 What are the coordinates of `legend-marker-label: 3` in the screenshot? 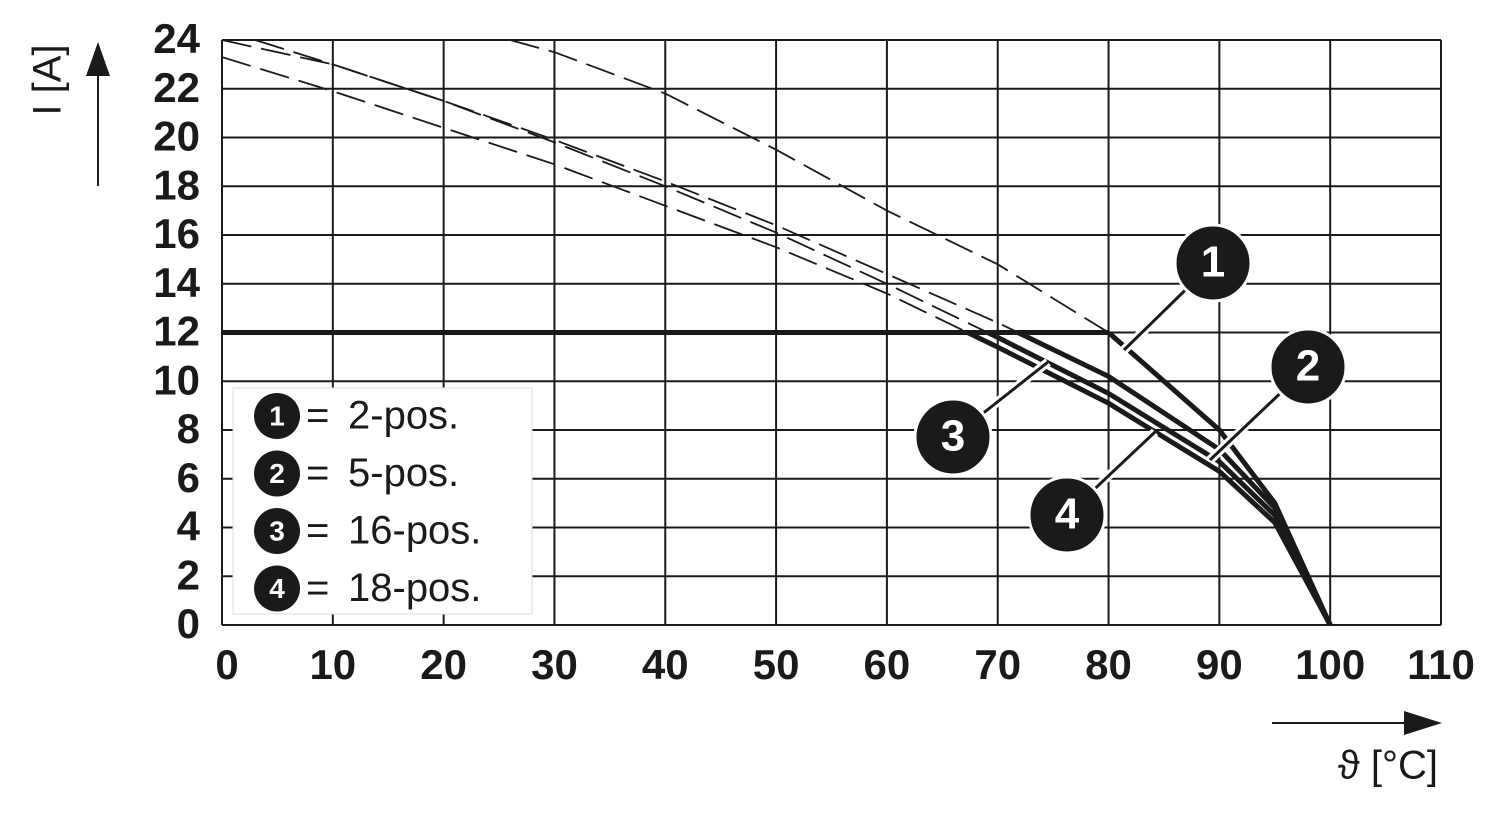 It's located at (277, 530).